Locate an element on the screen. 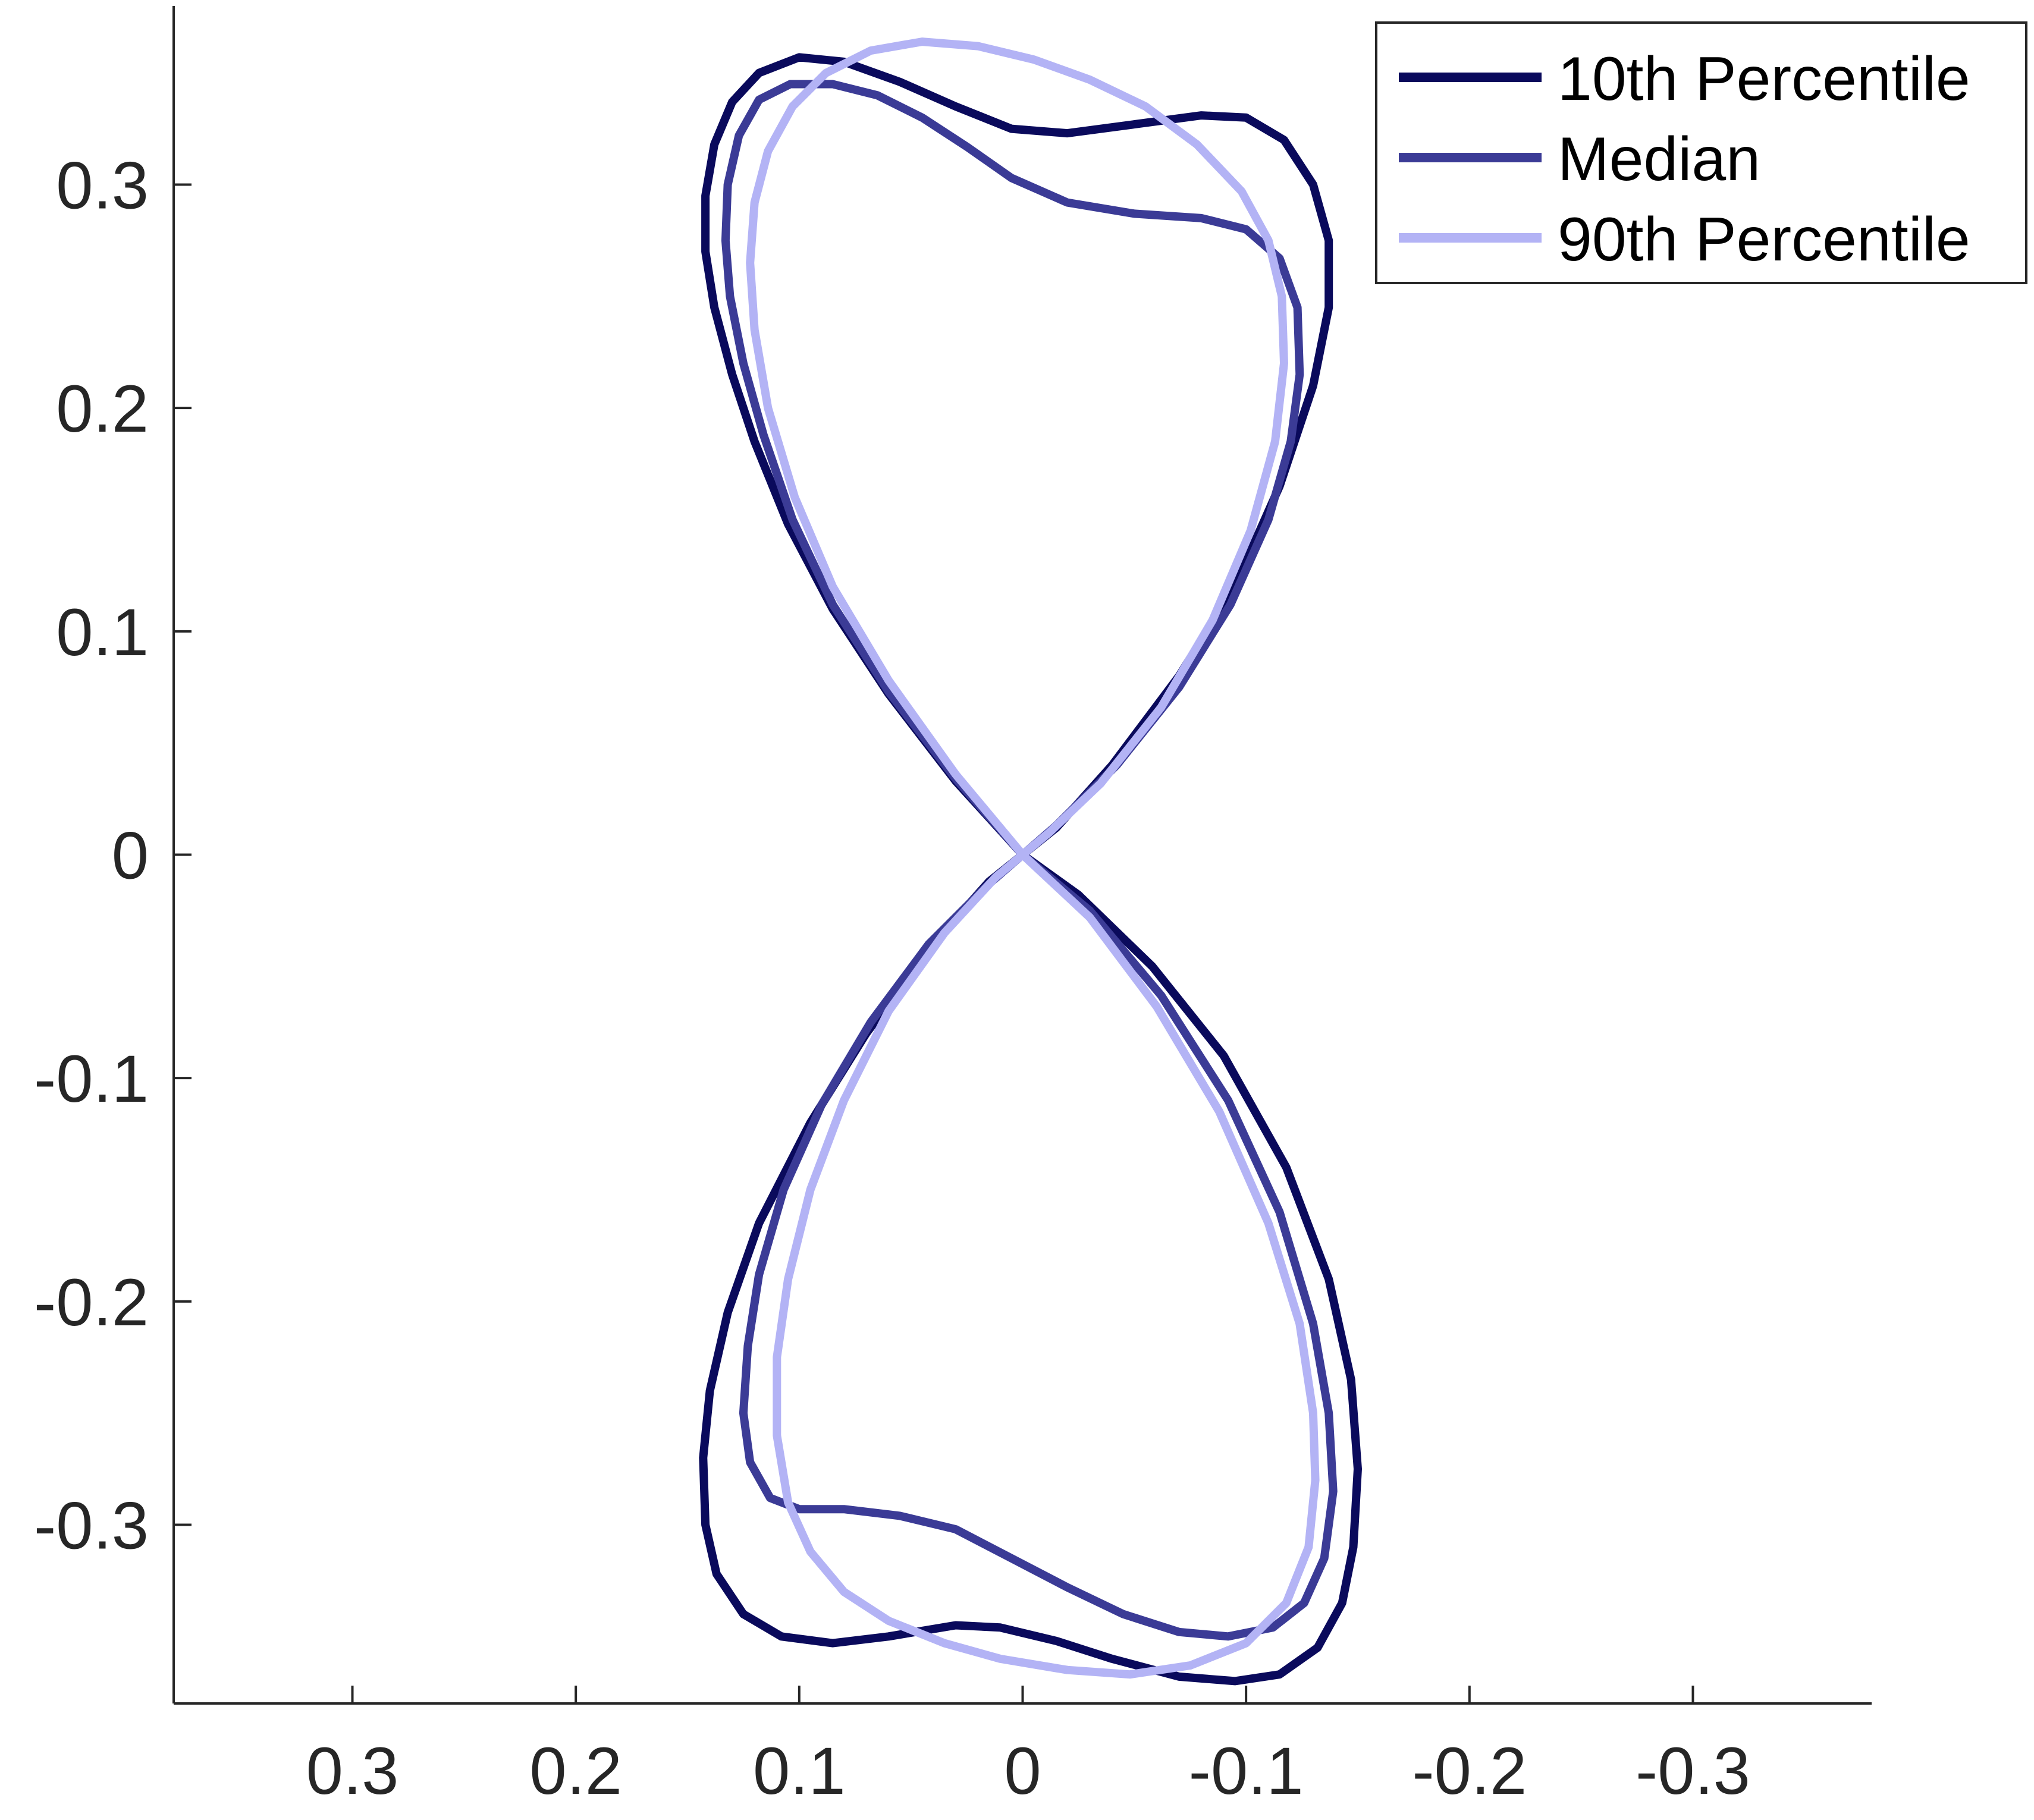 The height and width of the screenshot is (1820, 2034). y-tick-label: -0.1 is located at coordinates (91, 1079).